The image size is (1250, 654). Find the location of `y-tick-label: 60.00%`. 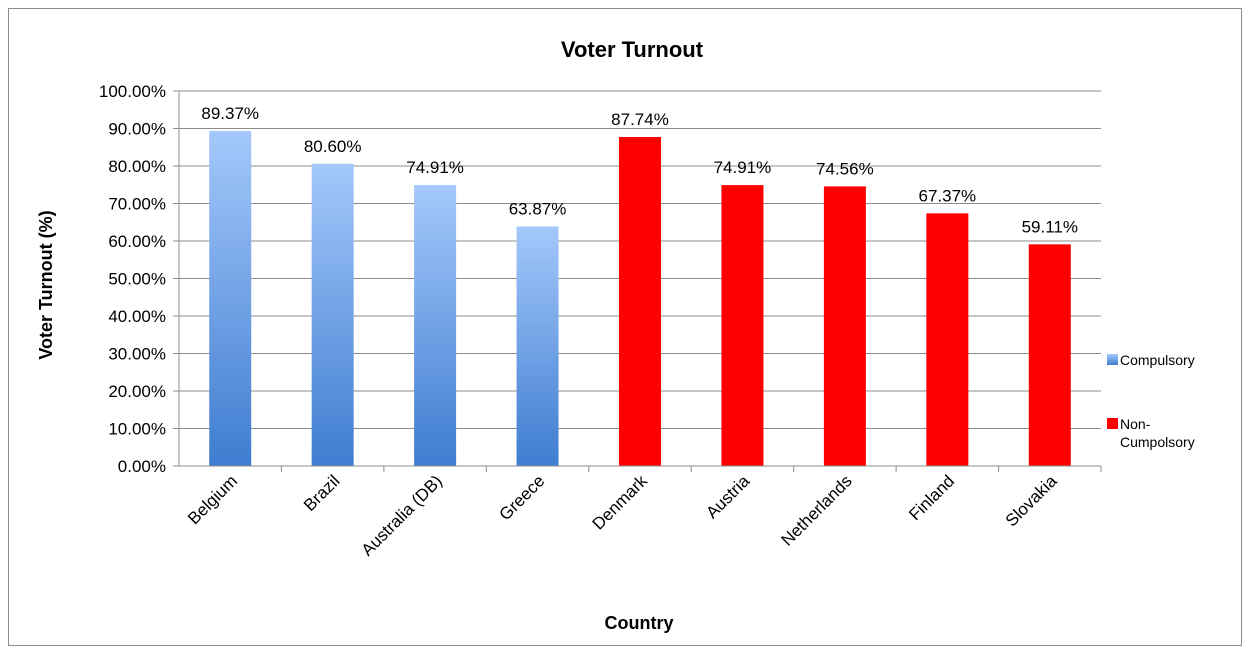

y-tick-label: 60.00% is located at coordinates (137, 241).